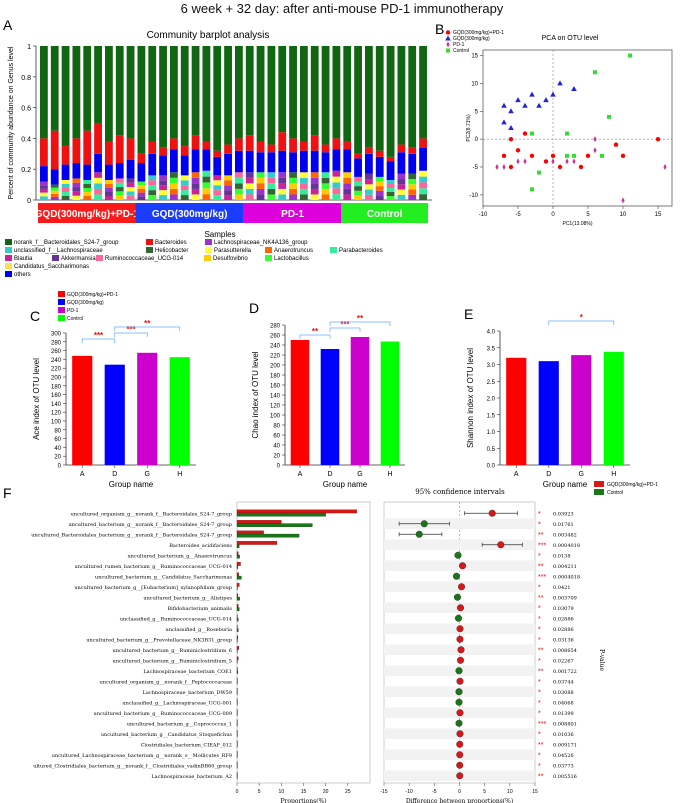  What do you see at coordinates (190, 214) in the screenshot?
I see `panel-a-group-label: GQD(300mg/kg)` at bounding box center [190, 214].